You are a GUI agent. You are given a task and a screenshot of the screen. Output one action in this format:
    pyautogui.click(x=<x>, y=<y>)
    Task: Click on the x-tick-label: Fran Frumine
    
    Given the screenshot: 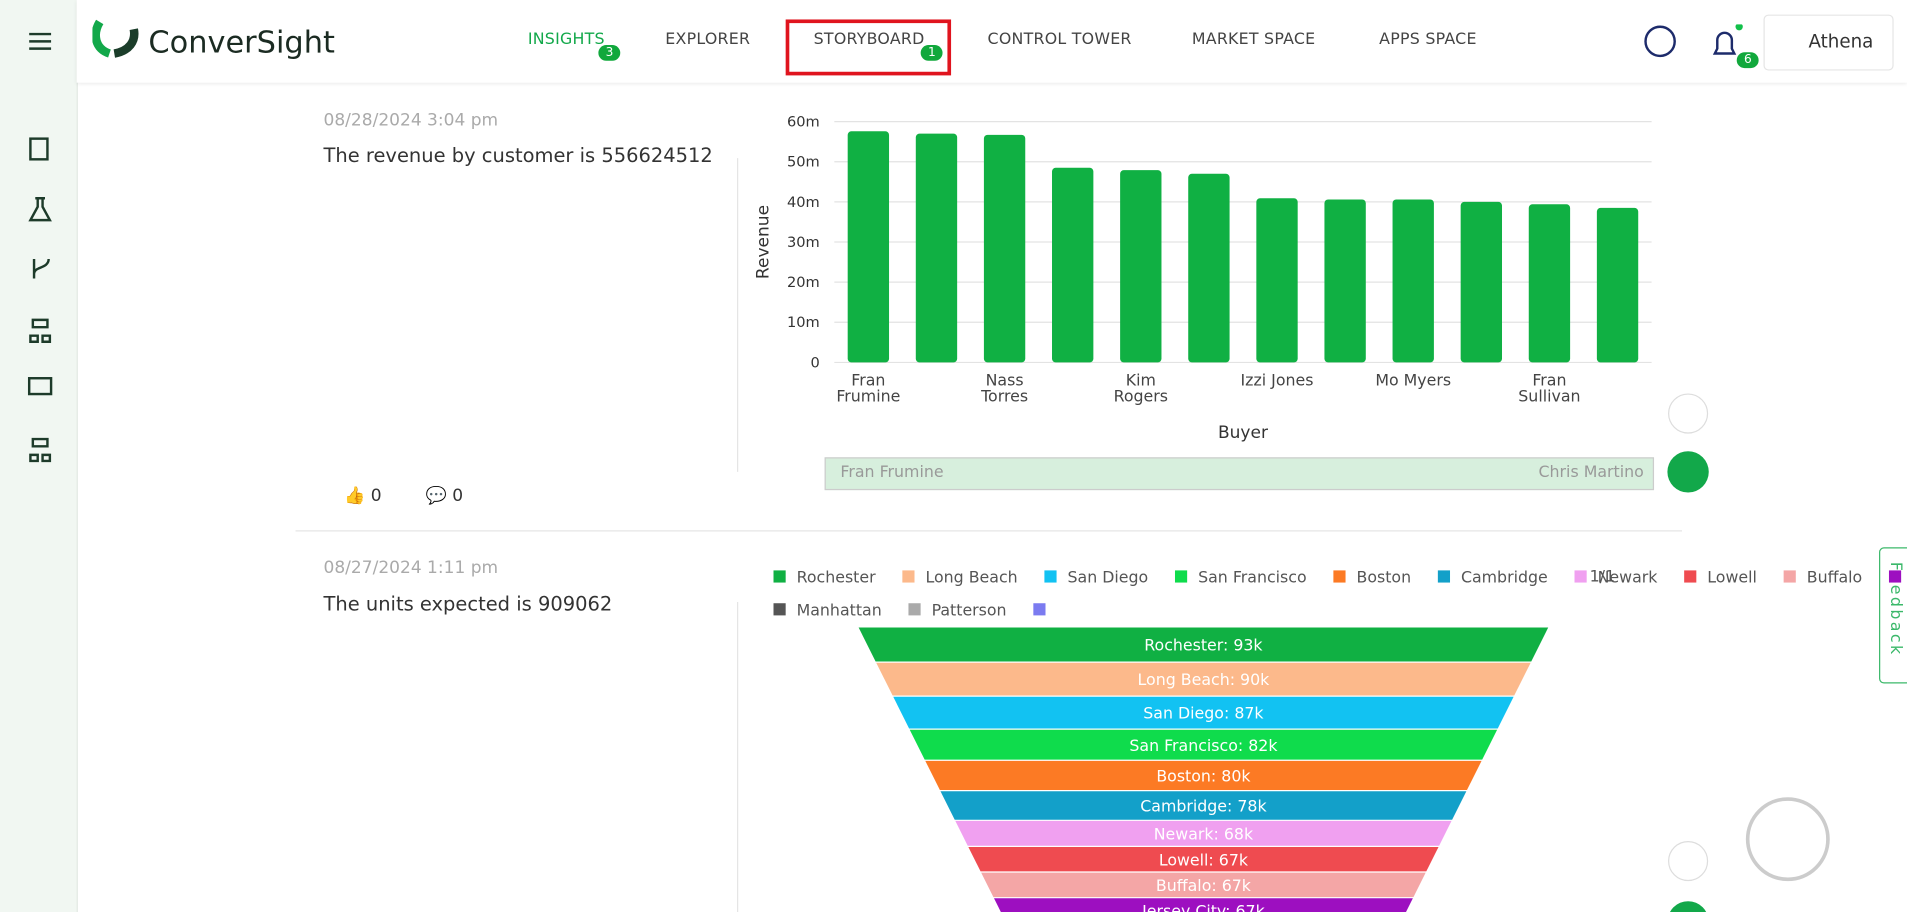 What is the action you would take?
    pyautogui.click(x=868, y=389)
    